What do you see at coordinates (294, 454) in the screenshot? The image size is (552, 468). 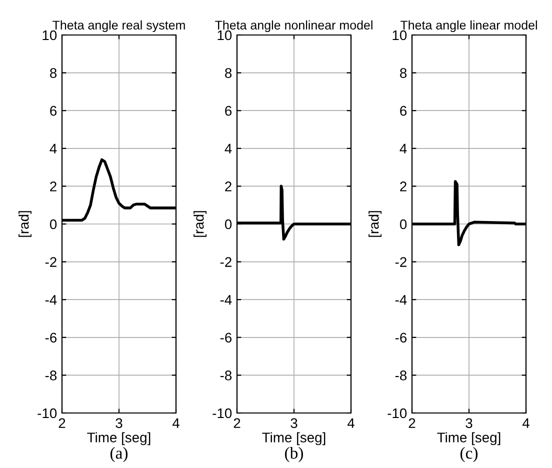 I see `text: (b)` at bounding box center [294, 454].